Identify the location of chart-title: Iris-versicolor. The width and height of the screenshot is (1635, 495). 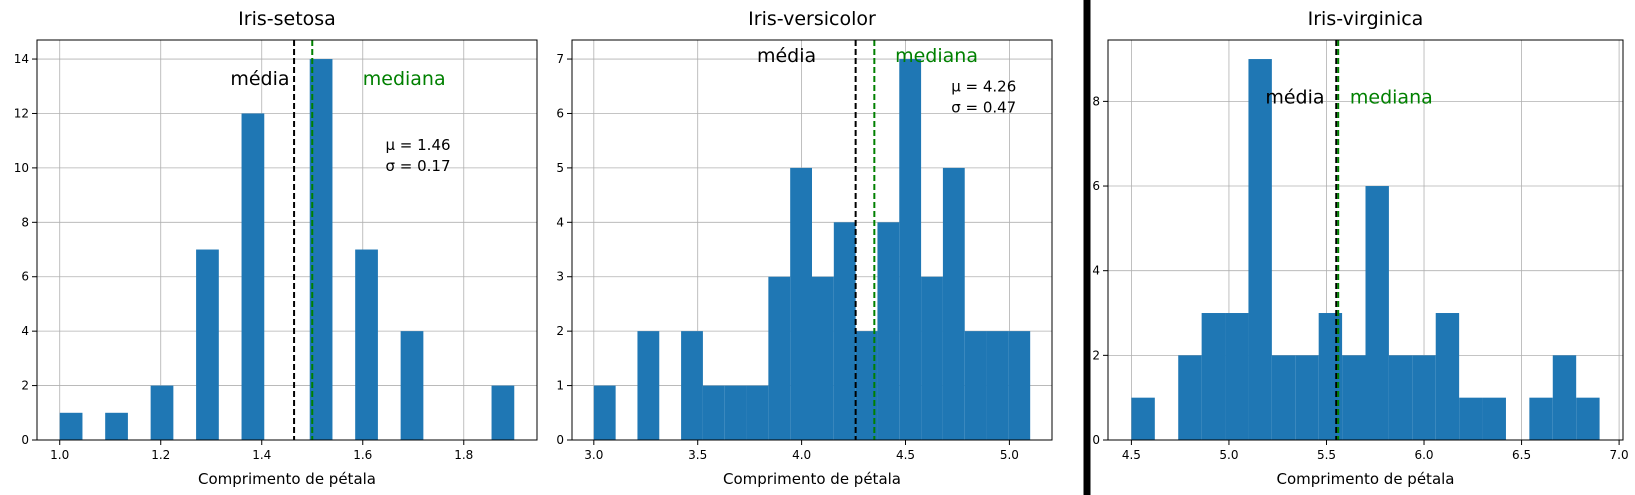
(812, 19).